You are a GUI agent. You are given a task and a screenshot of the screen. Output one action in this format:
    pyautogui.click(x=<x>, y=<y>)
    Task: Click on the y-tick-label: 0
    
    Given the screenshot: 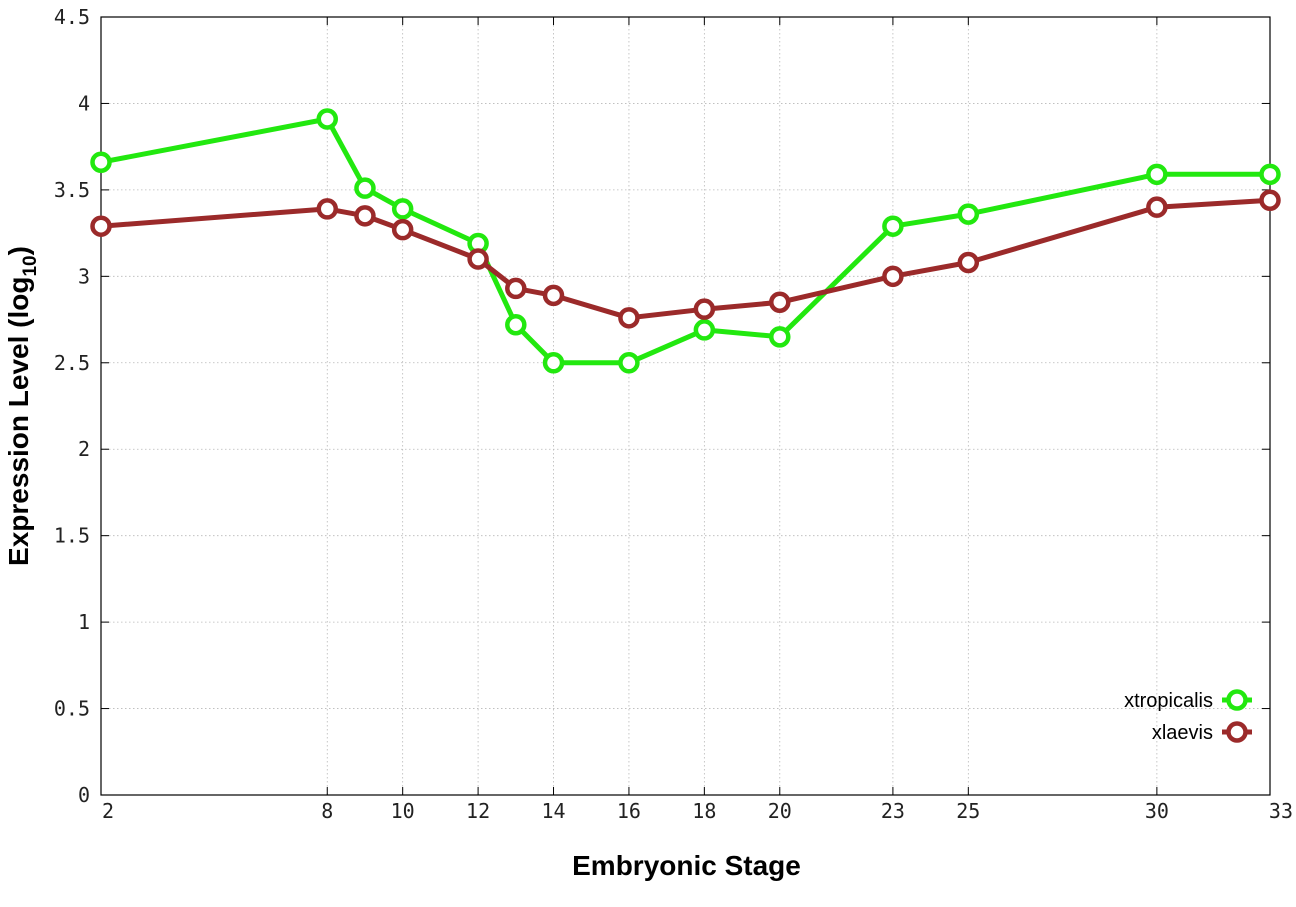 What is the action you would take?
    pyautogui.click(x=84, y=795)
    